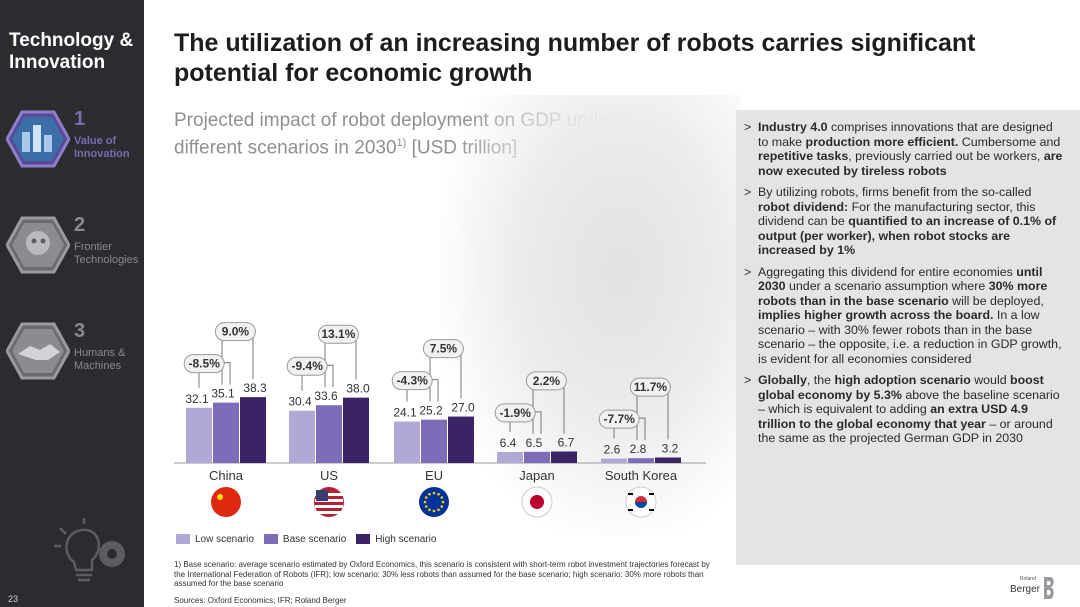 The width and height of the screenshot is (1080, 607). I want to click on bullet-emphasis: robot dividend:, so click(803, 206).